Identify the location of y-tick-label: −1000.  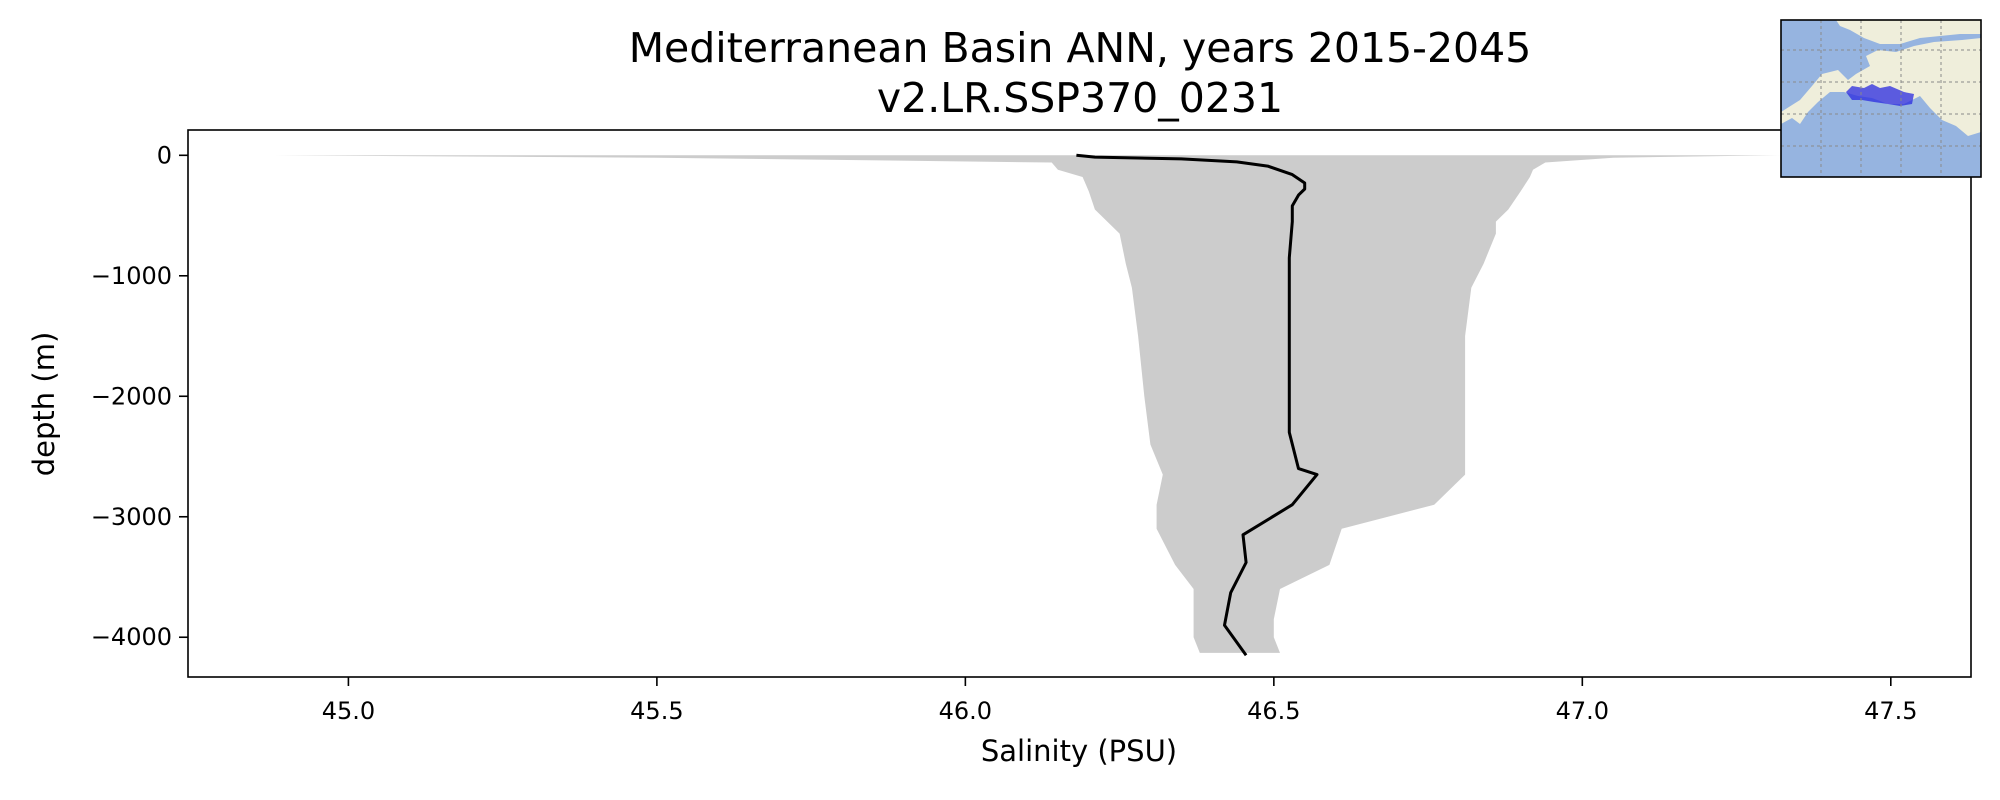
(131, 276).